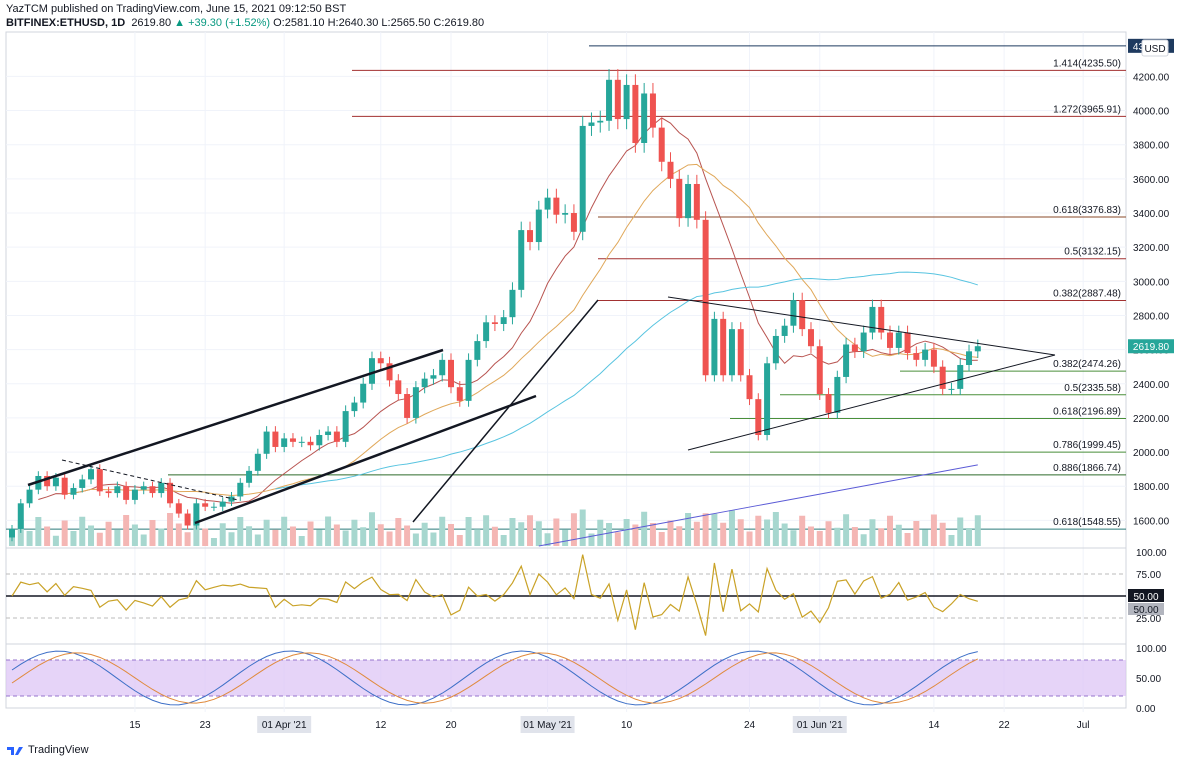 This screenshot has width=1186, height=768. What do you see at coordinates (1155, 48) in the screenshot?
I see `currency-button` at bounding box center [1155, 48].